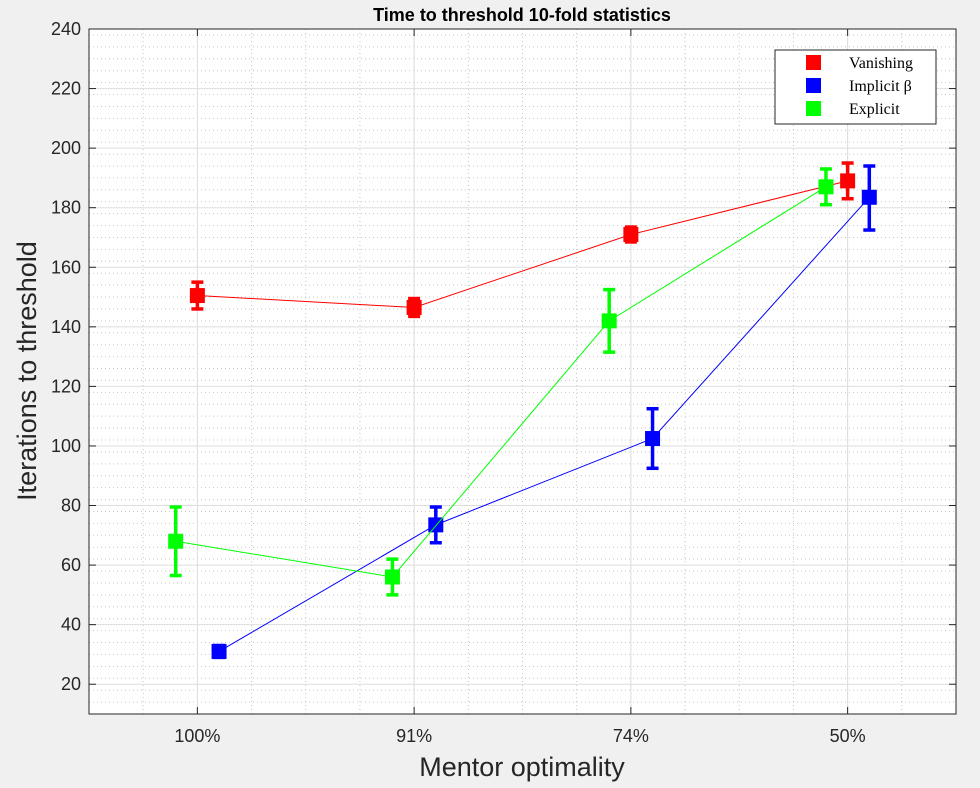 The height and width of the screenshot is (788, 980). I want to click on legend-swatch-vanishing, so click(813, 62).